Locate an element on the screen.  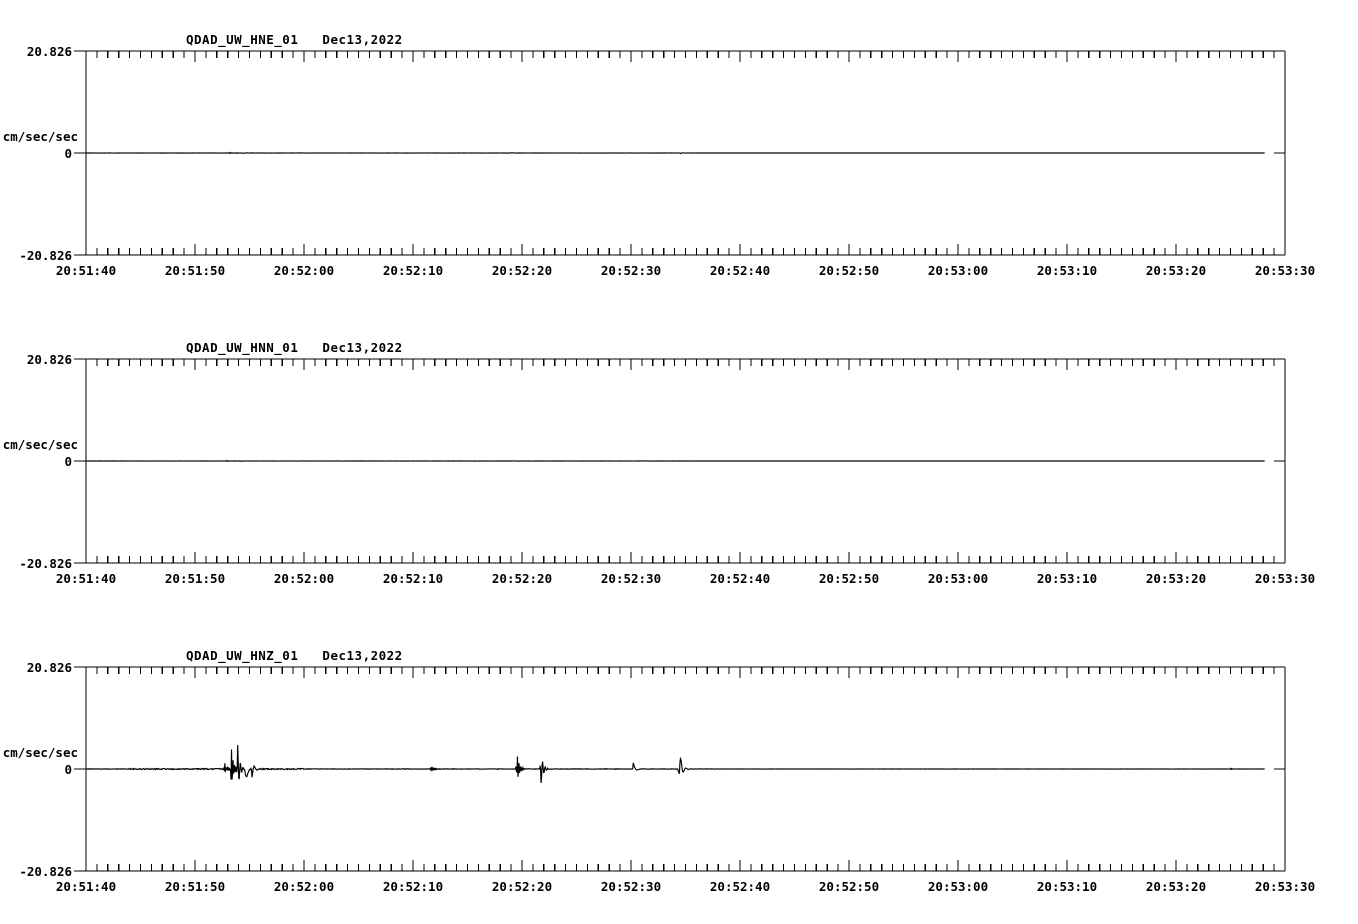
panel-title: QDAD_UW_HNE_01 Dec13,2022 is located at coordinates (294, 39).